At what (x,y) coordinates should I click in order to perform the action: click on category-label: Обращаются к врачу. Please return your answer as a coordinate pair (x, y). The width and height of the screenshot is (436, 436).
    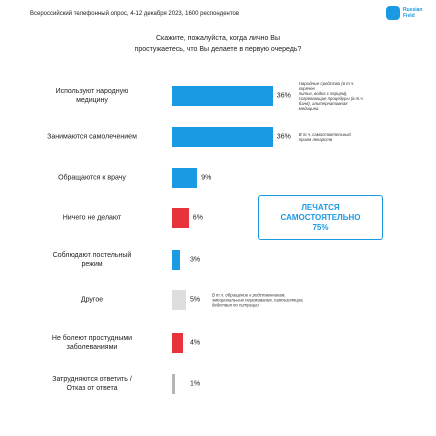
    Looking at the image, I should click on (92, 178).